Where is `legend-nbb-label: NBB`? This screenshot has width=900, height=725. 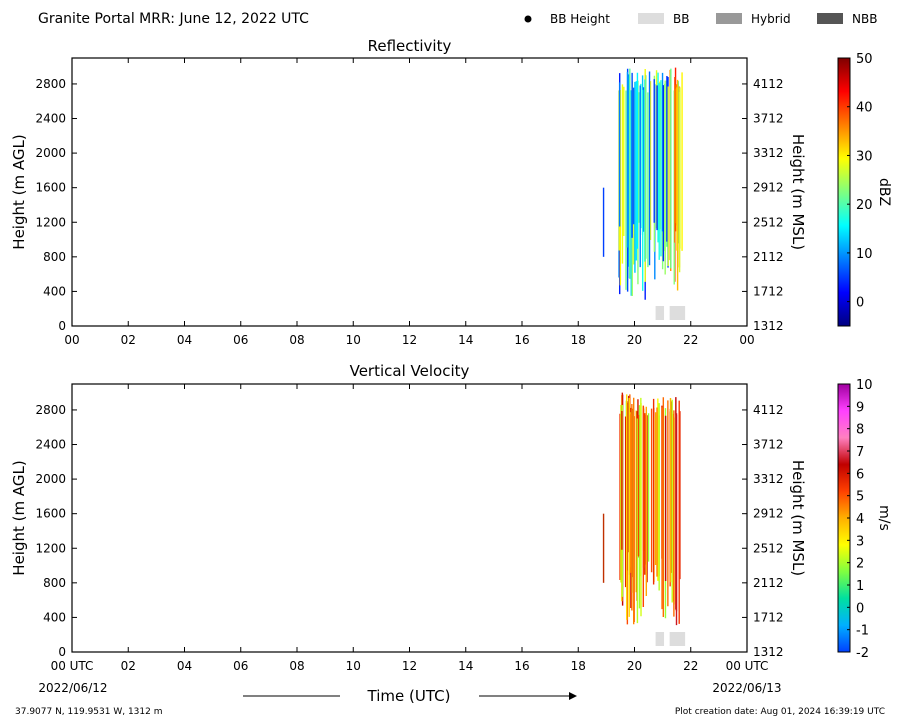
legend-nbb-label: NBB is located at coordinates (864, 19).